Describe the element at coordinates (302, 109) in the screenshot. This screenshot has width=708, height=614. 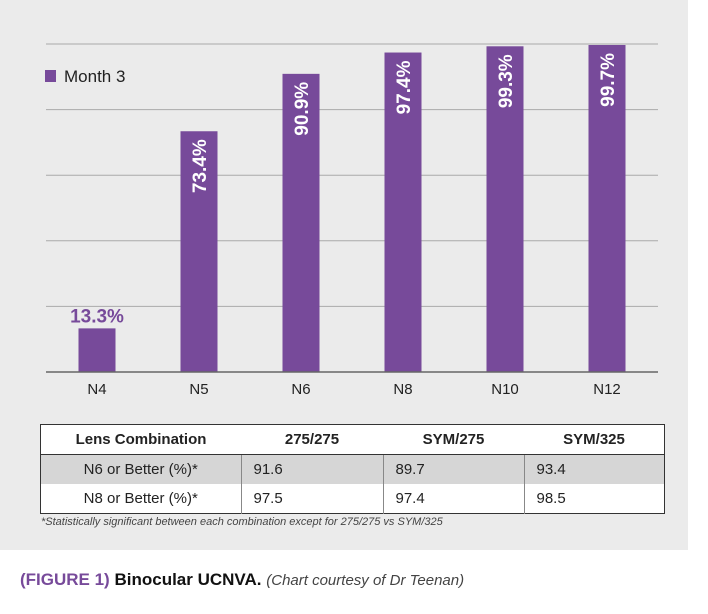
I see `data-label: 90.9%` at that location.